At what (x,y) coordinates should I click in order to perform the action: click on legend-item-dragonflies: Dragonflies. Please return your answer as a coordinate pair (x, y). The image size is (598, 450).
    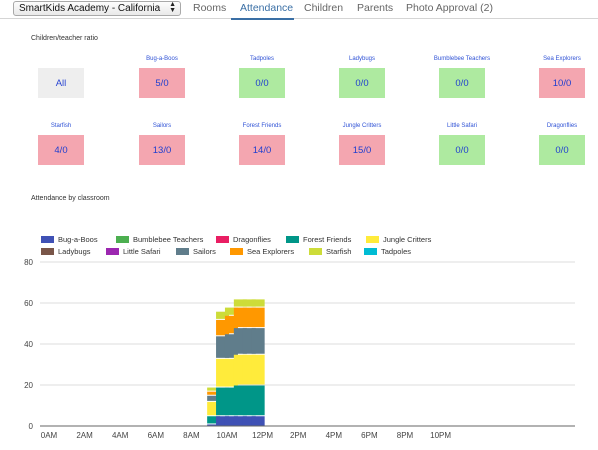
    Looking at the image, I should click on (243, 239).